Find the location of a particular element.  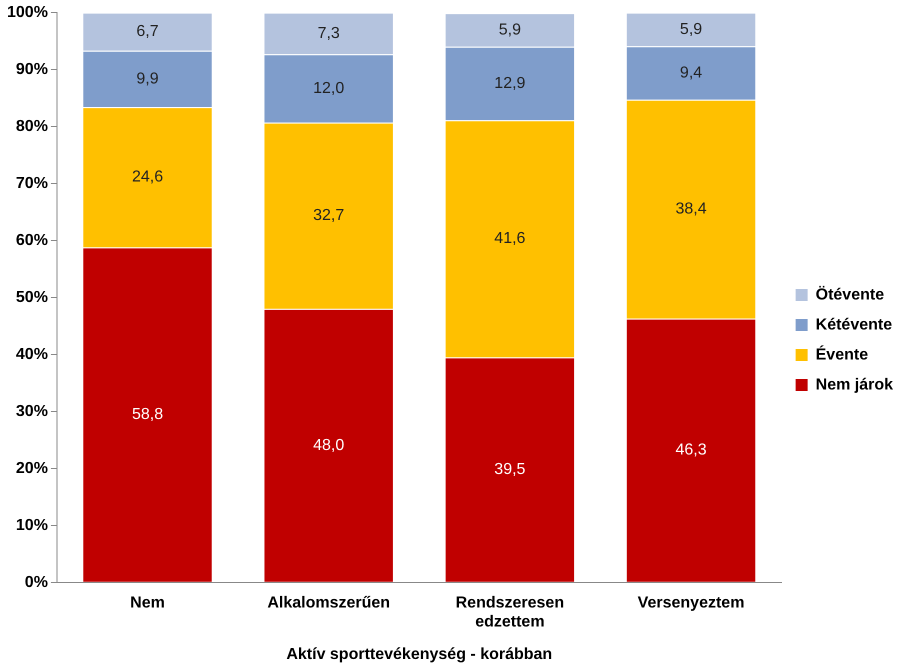

data-label: 9,4 is located at coordinates (691, 73).